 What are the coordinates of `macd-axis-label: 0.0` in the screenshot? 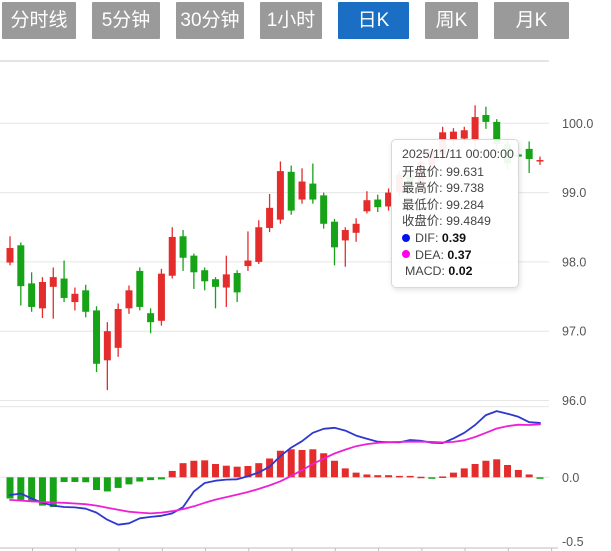 It's located at (570, 478).